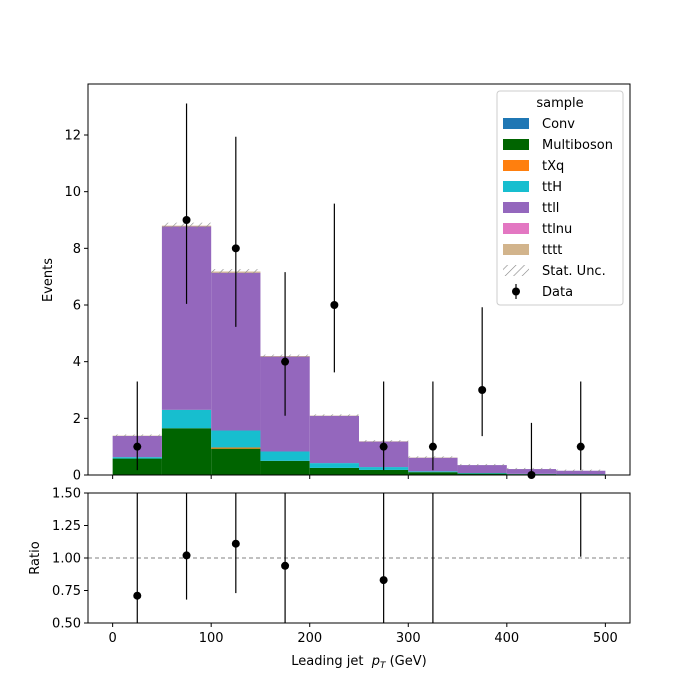  What do you see at coordinates (574, 271) in the screenshot?
I see `legend-label-stat-unc: Stat. Unc.` at bounding box center [574, 271].